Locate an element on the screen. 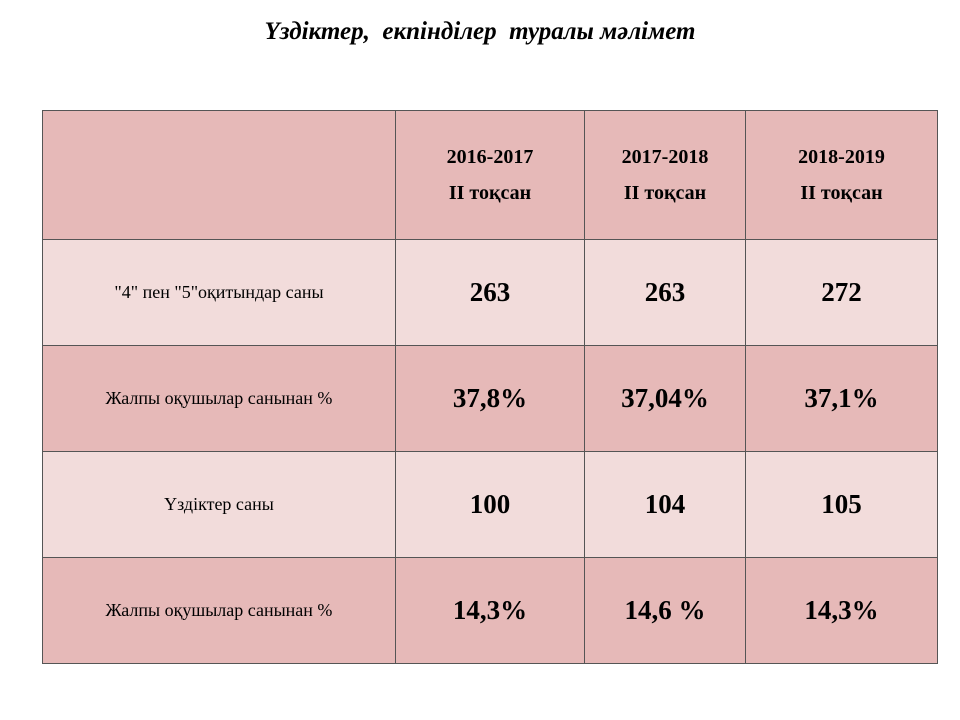 The height and width of the screenshot is (720, 960). value-cell: 100 is located at coordinates (490, 504).